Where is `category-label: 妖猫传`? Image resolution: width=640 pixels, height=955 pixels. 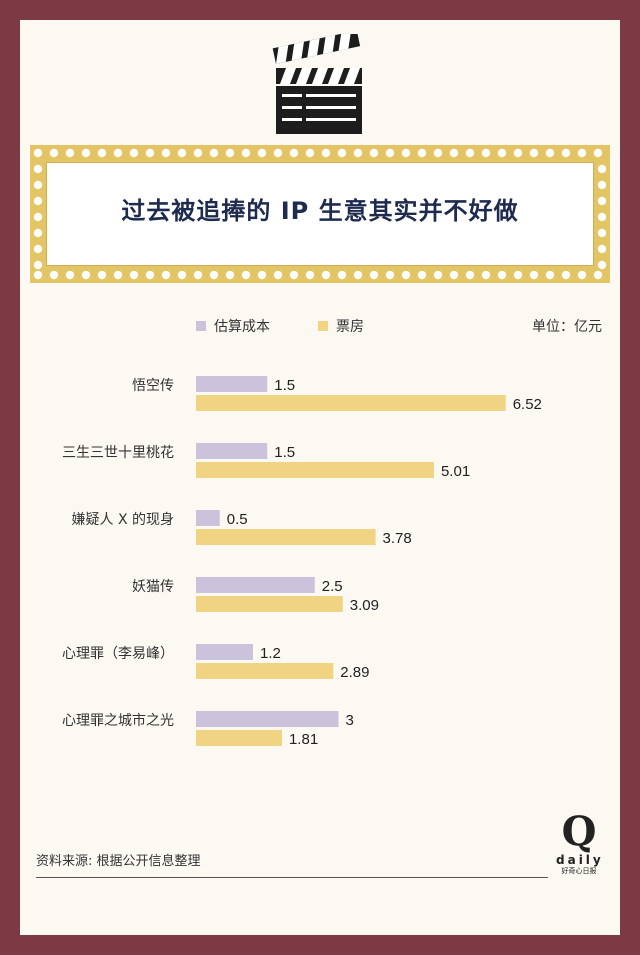
category-label: 妖猫传 is located at coordinates (153, 587).